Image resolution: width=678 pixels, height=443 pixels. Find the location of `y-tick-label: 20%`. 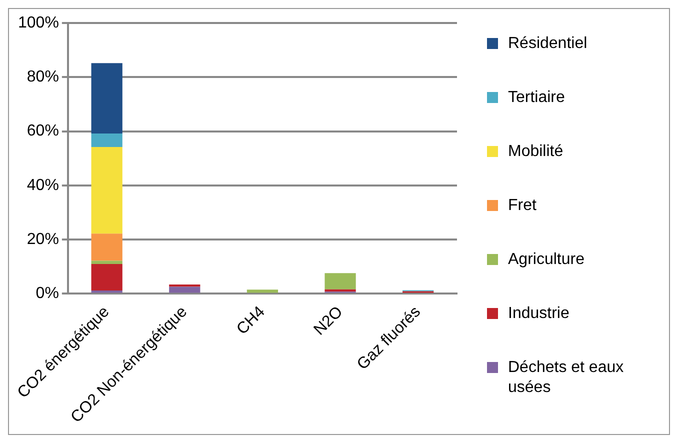

y-tick-label: 20% is located at coordinates (42, 239).